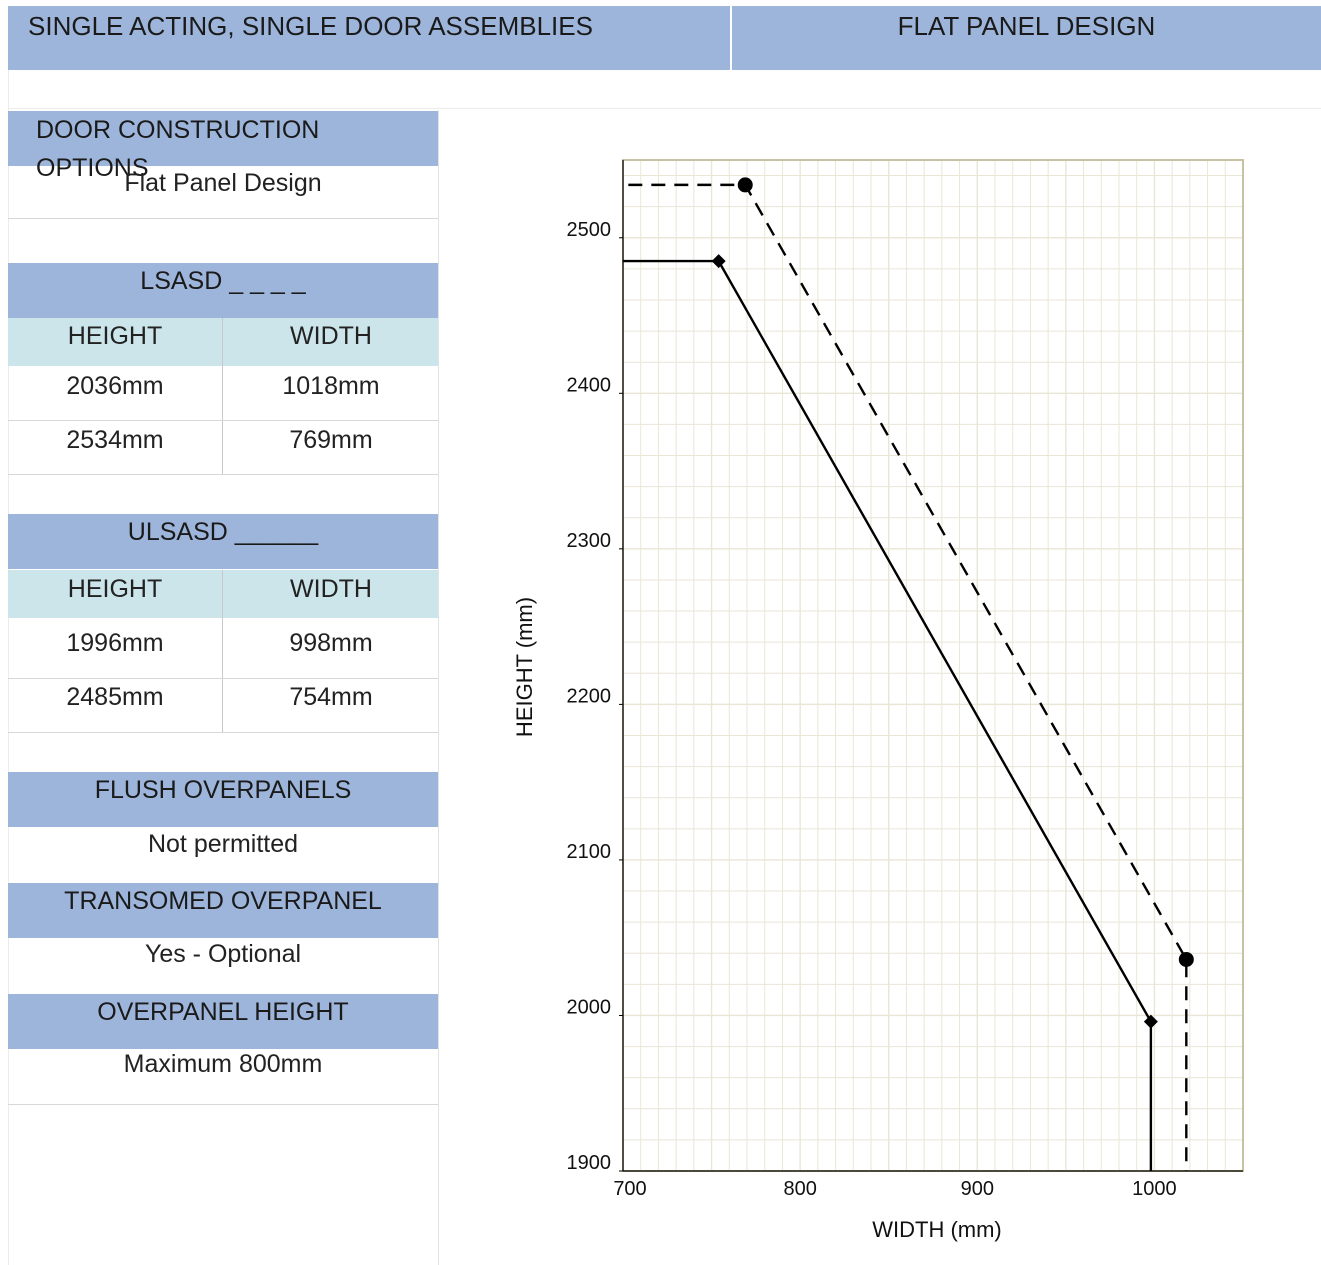  What do you see at coordinates (223, 901) in the screenshot?
I see `transomed-title: TRANSOMED OVERPANEL` at bounding box center [223, 901].